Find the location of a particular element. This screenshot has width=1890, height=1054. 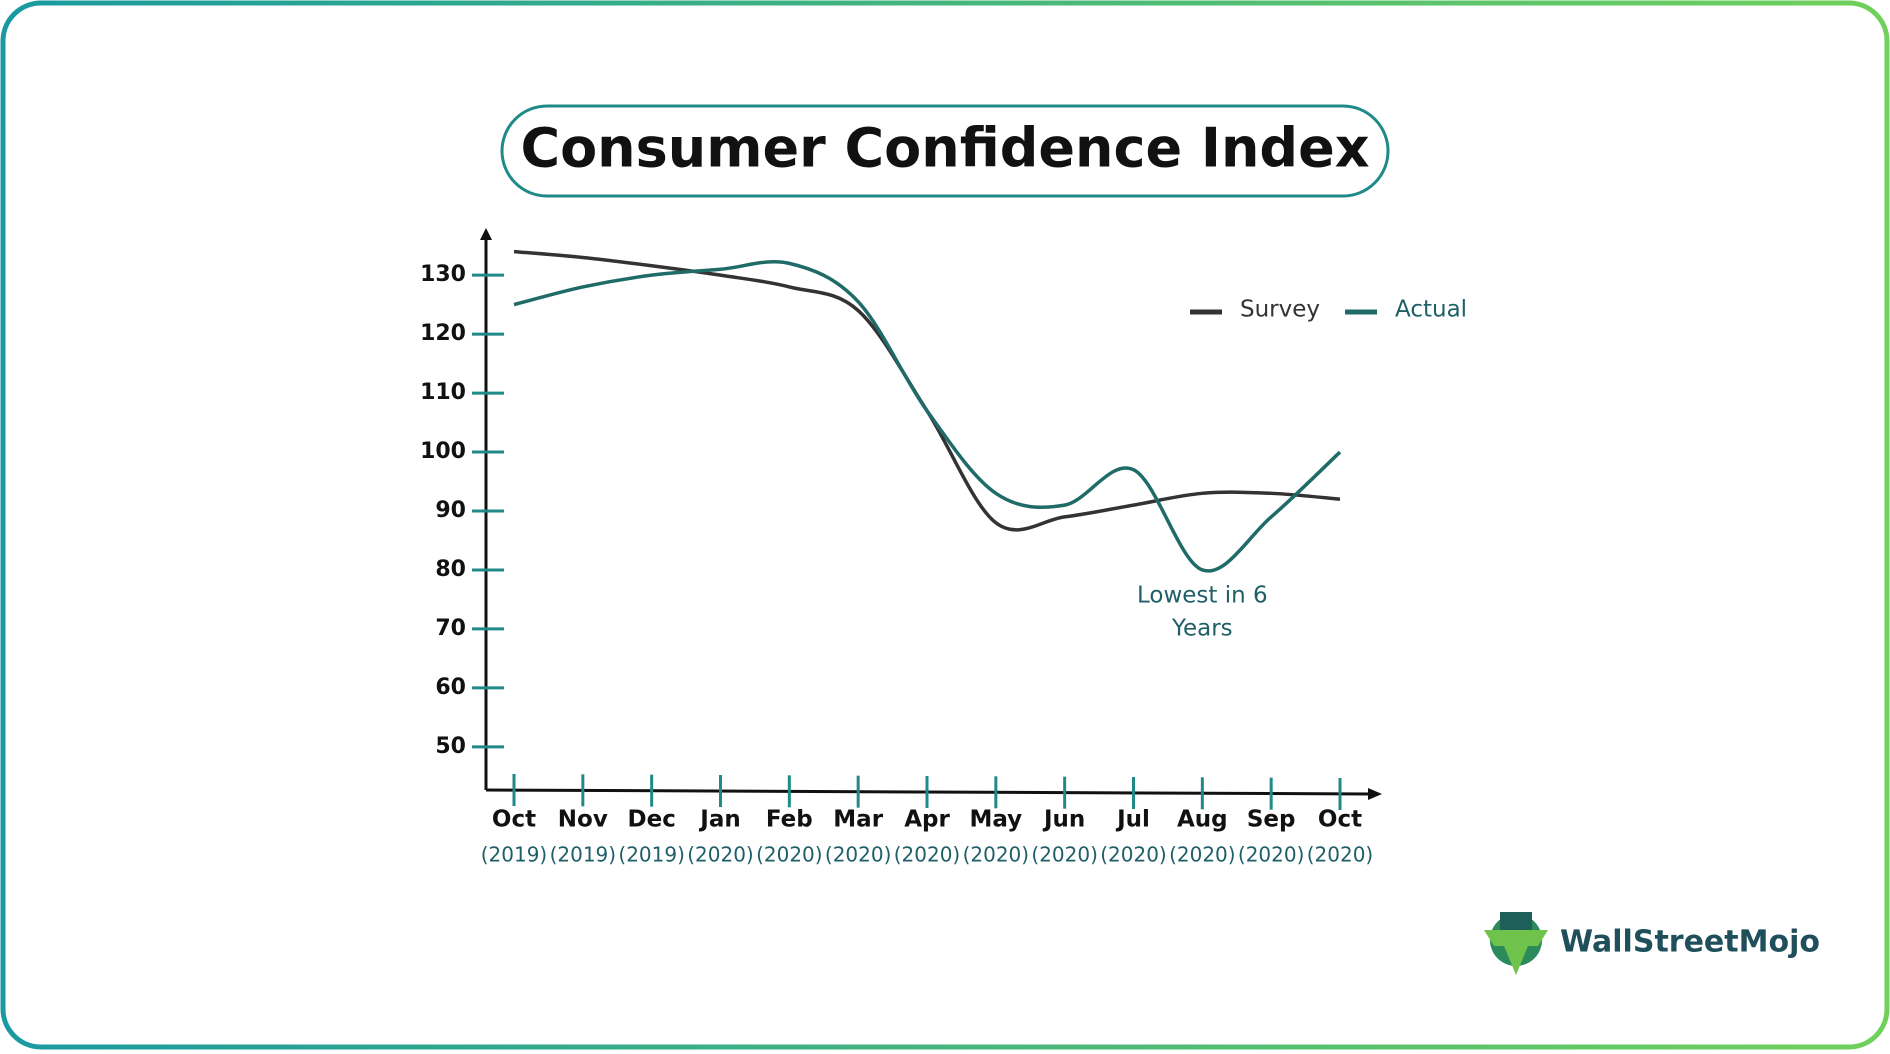

y-axis-arrow is located at coordinates (486, 234).